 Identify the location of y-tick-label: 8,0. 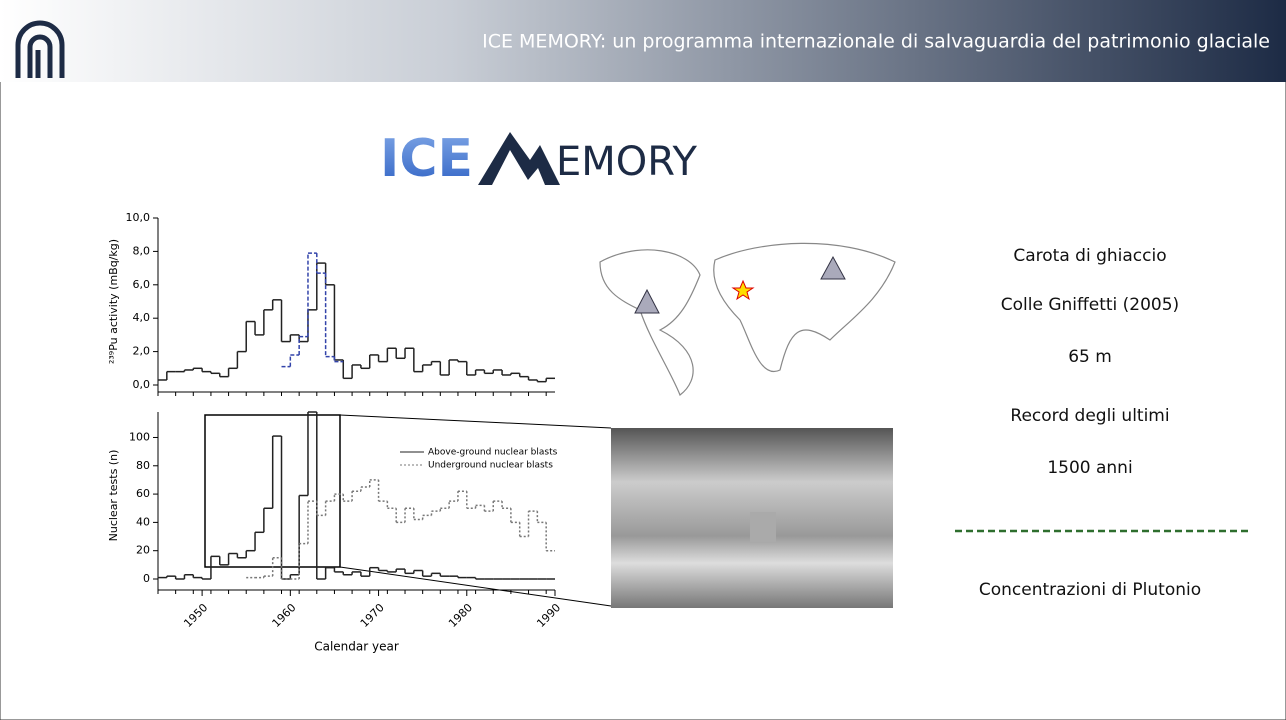
(142, 250).